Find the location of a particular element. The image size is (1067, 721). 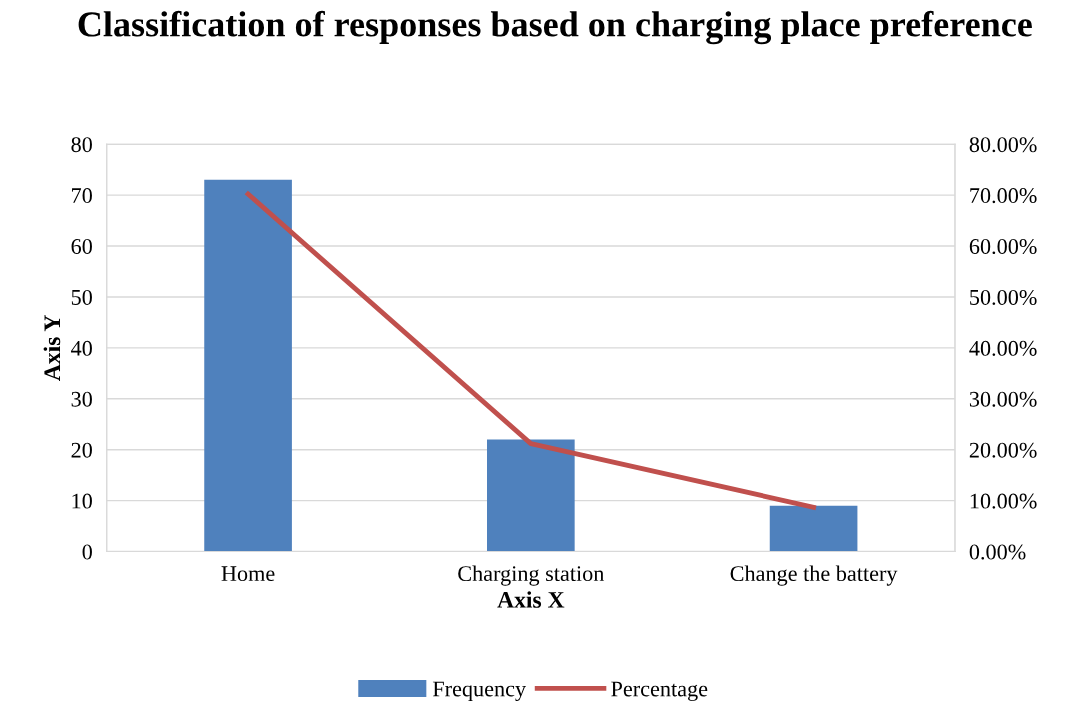

y-tick-label: 20 is located at coordinates (81, 450).